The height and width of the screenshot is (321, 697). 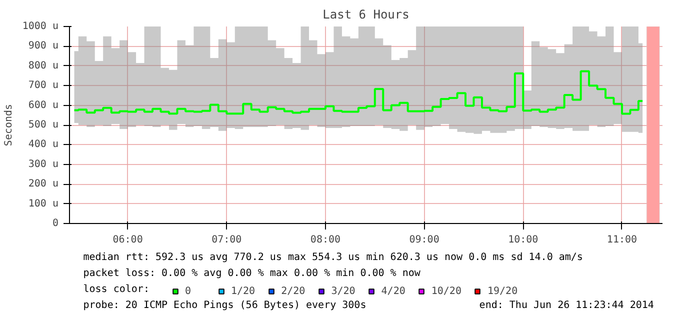 What do you see at coordinates (252, 273) in the screenshot?
I see `text: packet loss: 0.00 % avg 0.00 % max 0.00 % min 0.00 % now` at bounding box center [252, 273].